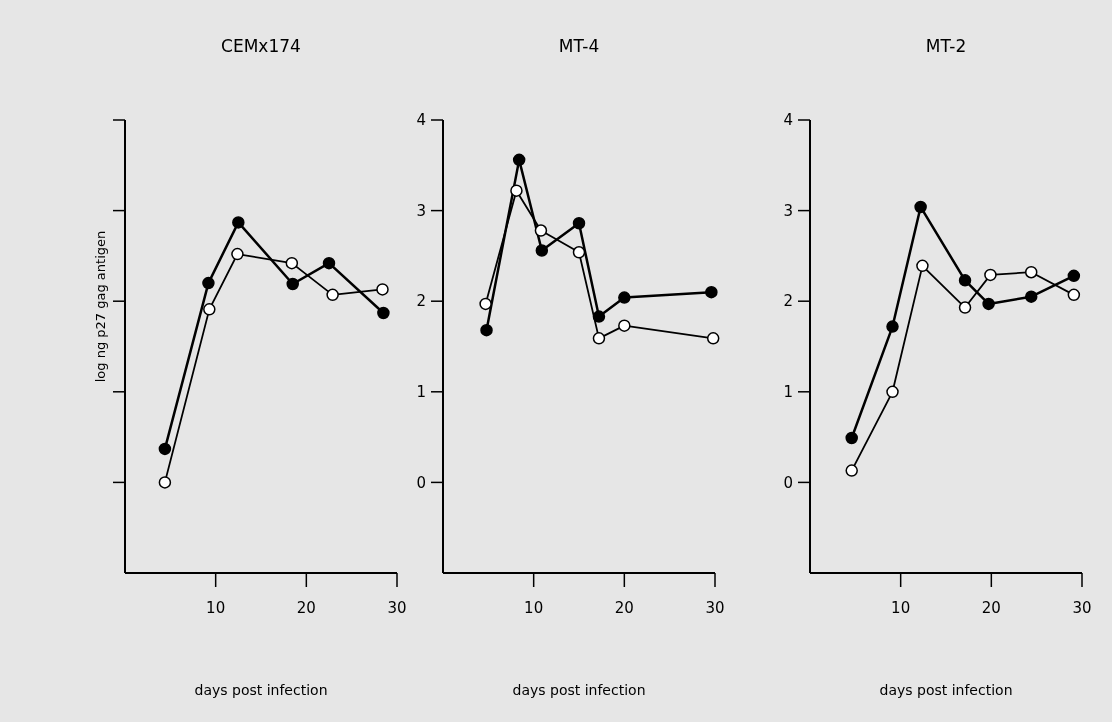 Image resolution: width=1112 pixels, height=722 pixels. I want to click on y-axis-title: log ng p27 gag antigen, so click(100, 306).